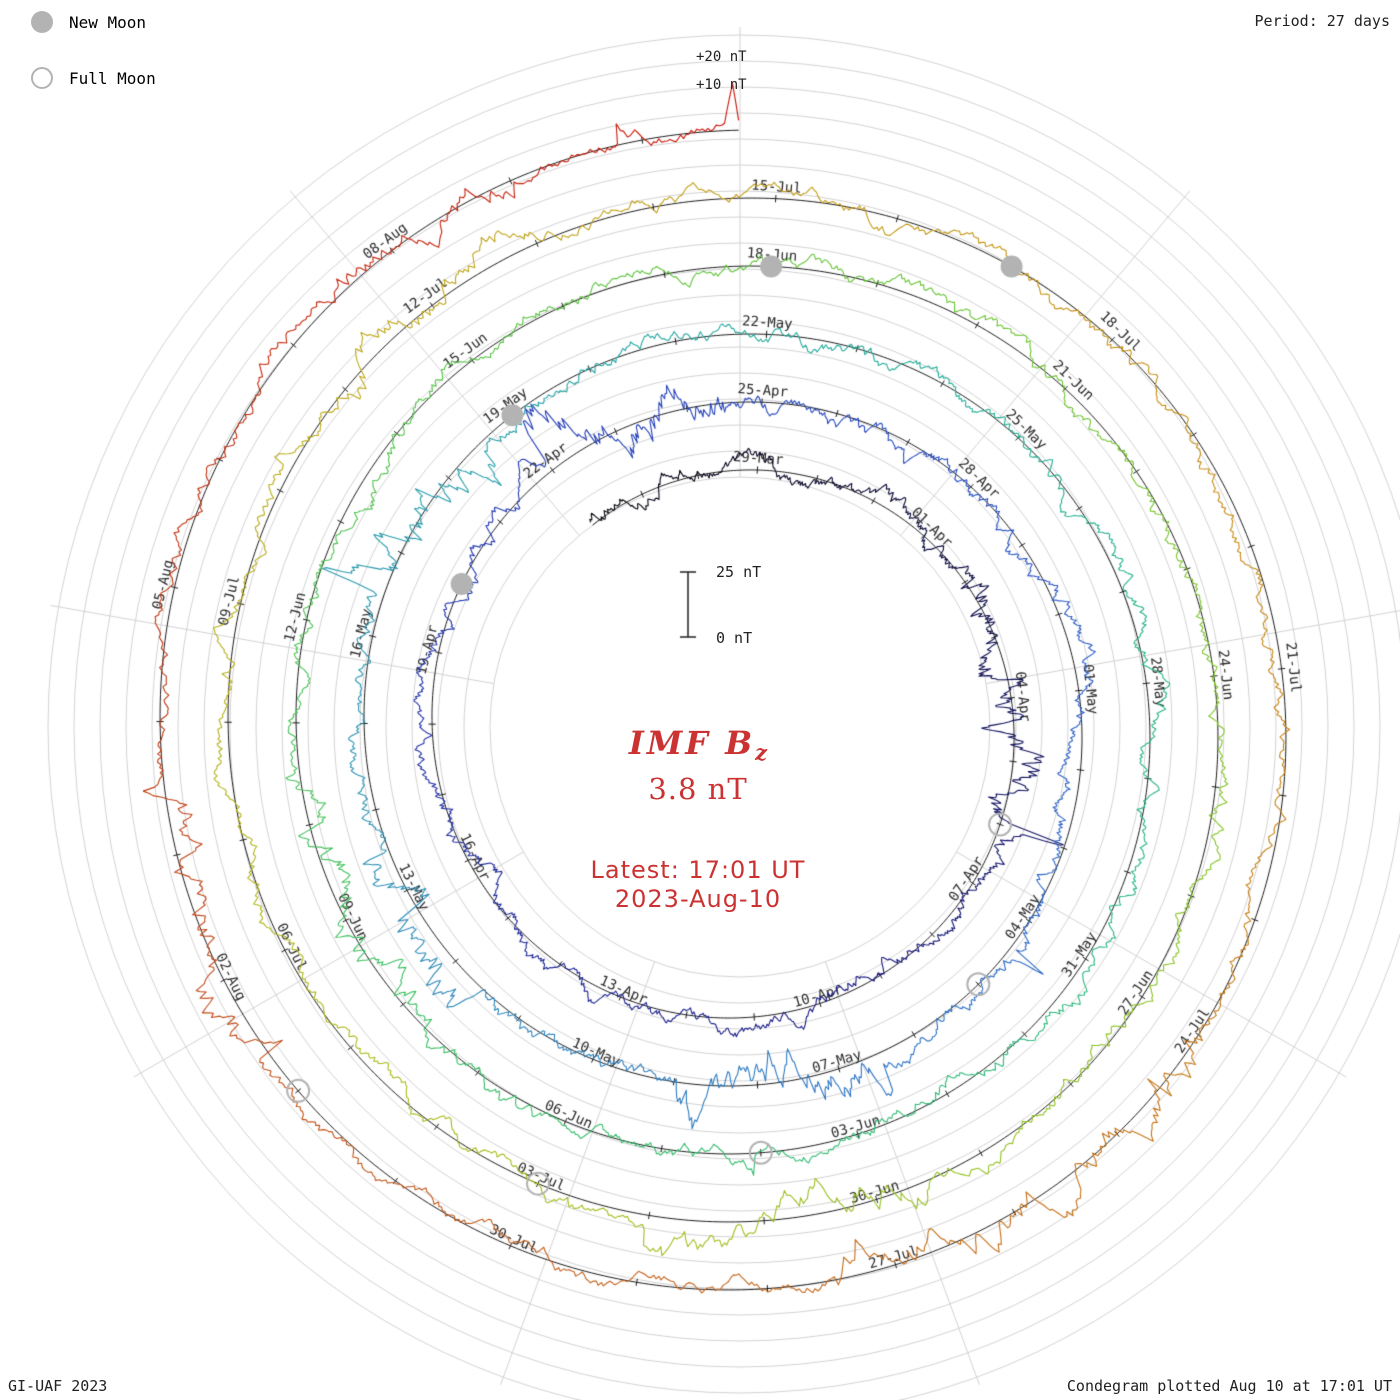  Describe the element at coordinates (42, 78) in the screenshot. I see `full-moon-icon` at that location.